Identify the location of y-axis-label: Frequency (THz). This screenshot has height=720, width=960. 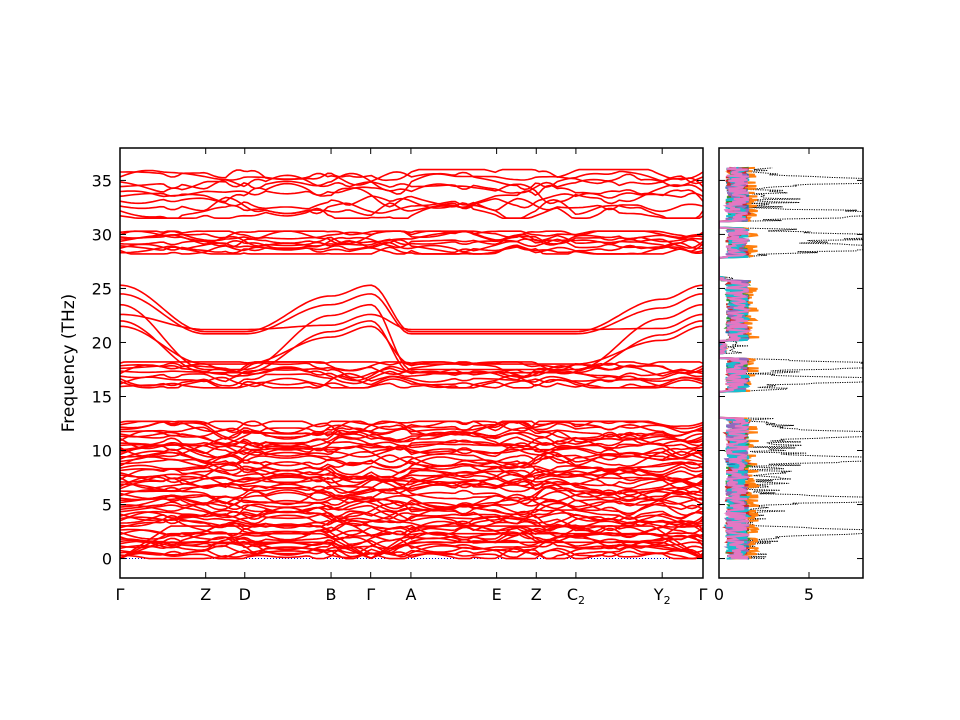
(69, 363).